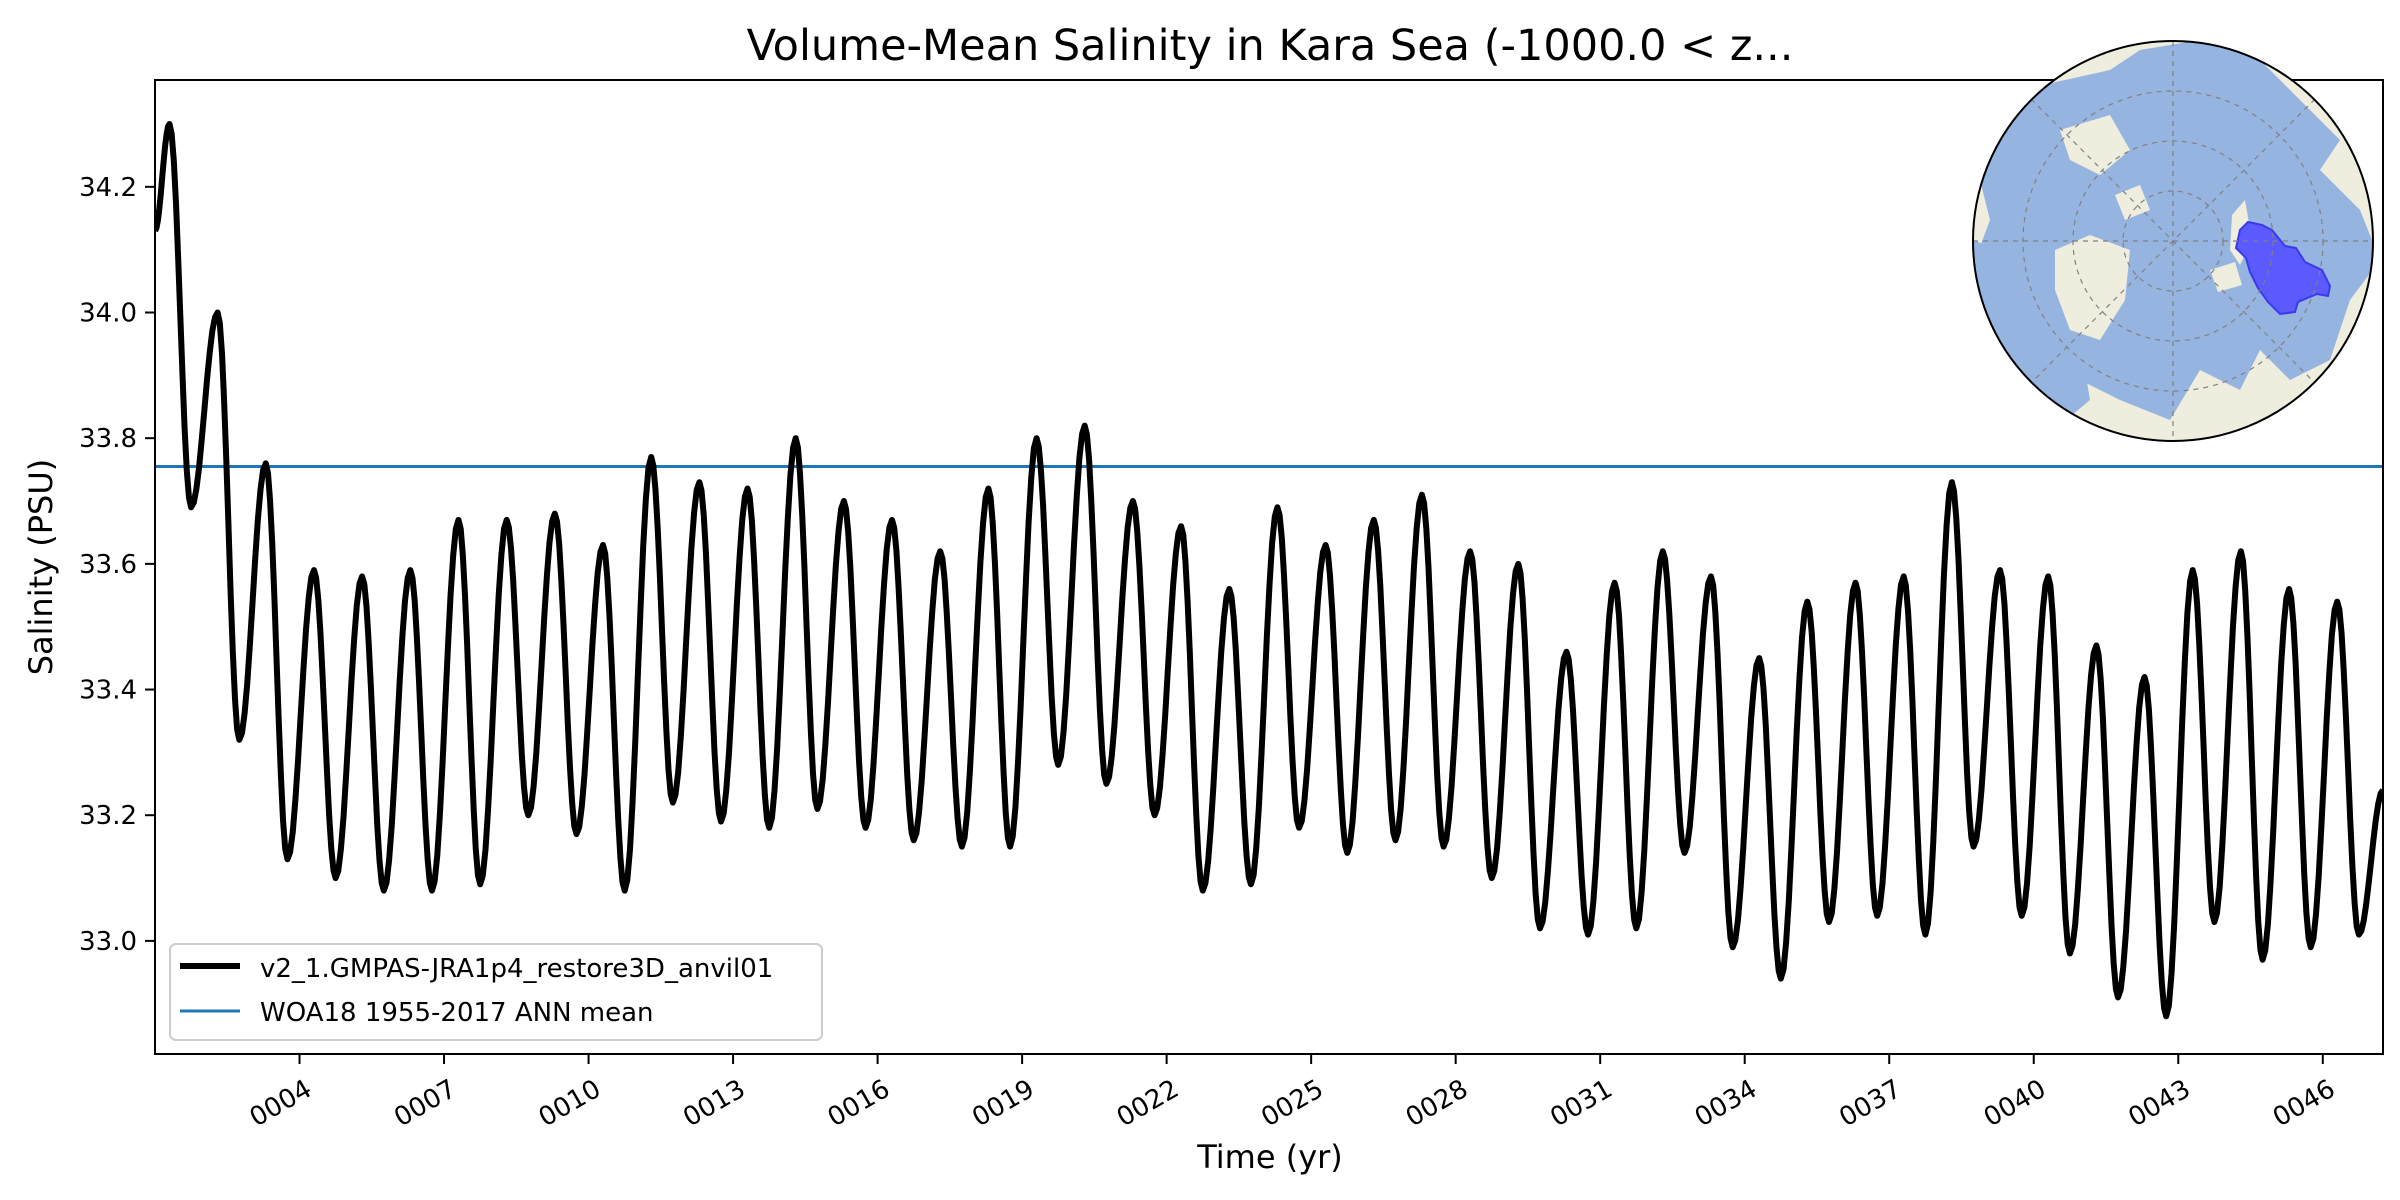 This screenshot has height=1200, width=2400. I want to click on canadian-islands, so click(2105, 167).